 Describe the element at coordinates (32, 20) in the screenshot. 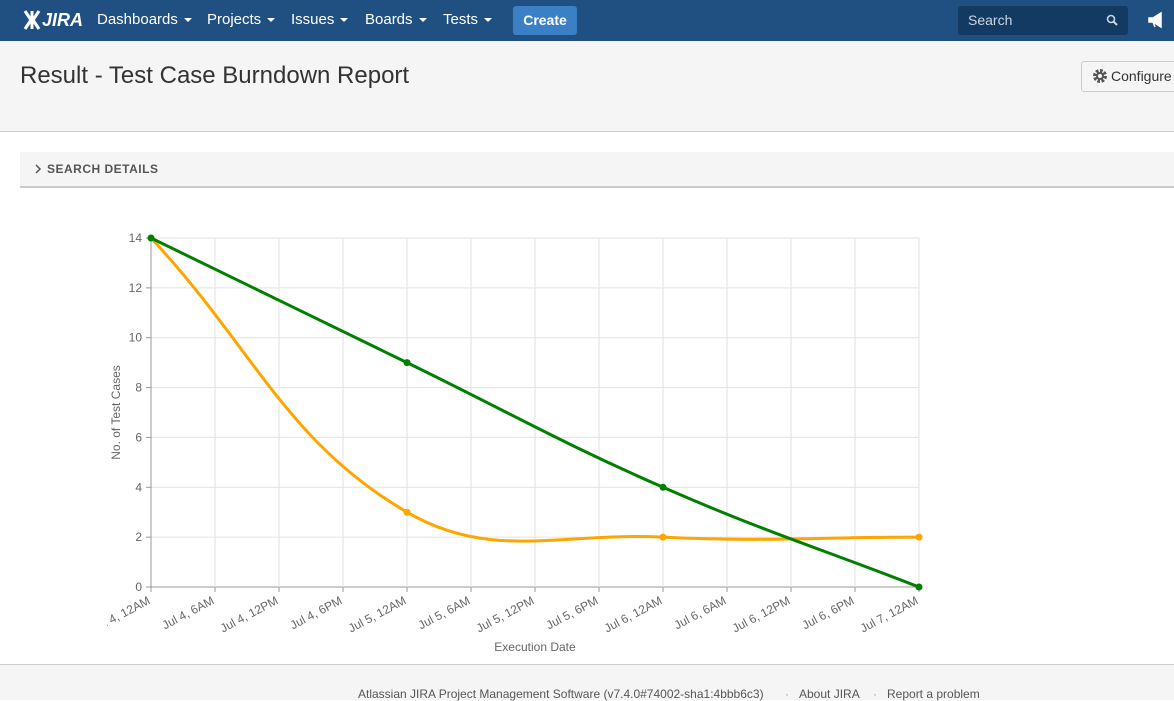

I see `logo-icon` at that location.